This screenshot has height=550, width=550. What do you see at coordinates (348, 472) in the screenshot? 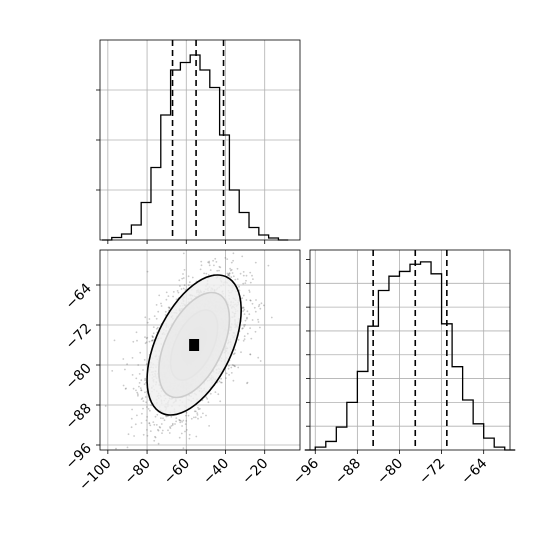
I see `right-hist-xtick-label: −88` at bounding box center [348, 472].